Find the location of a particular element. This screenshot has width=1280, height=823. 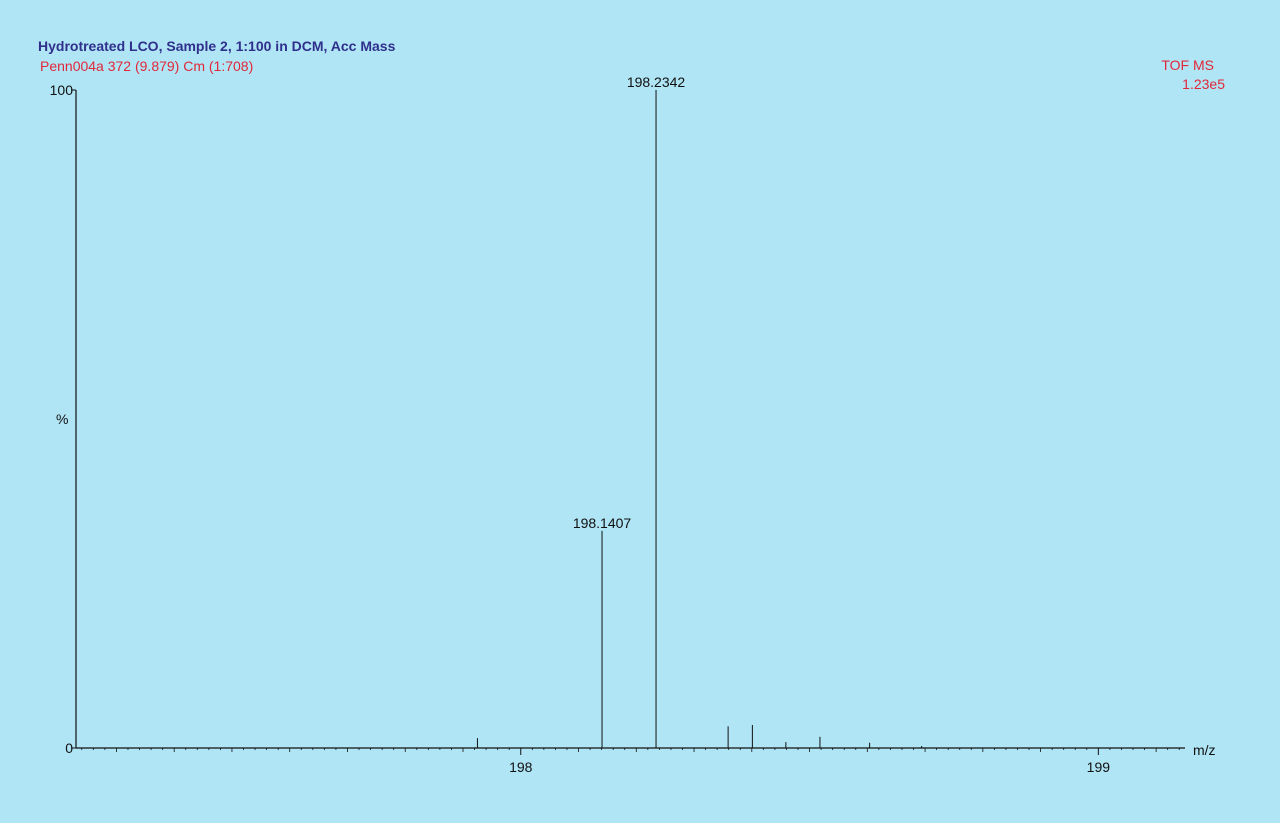

y-tick-label: 100 is located at coordinates (62, 90).